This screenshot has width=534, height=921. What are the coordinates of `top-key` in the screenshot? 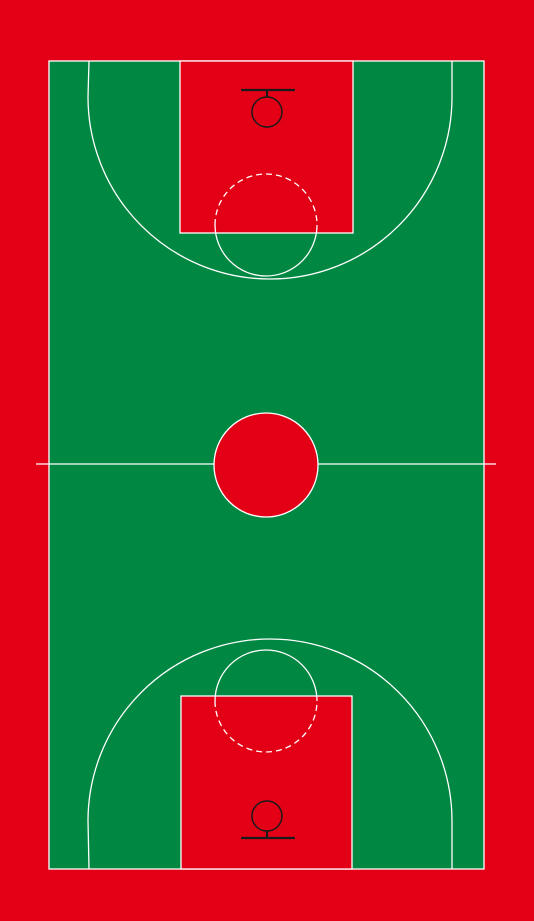 It's located at (266, 147).